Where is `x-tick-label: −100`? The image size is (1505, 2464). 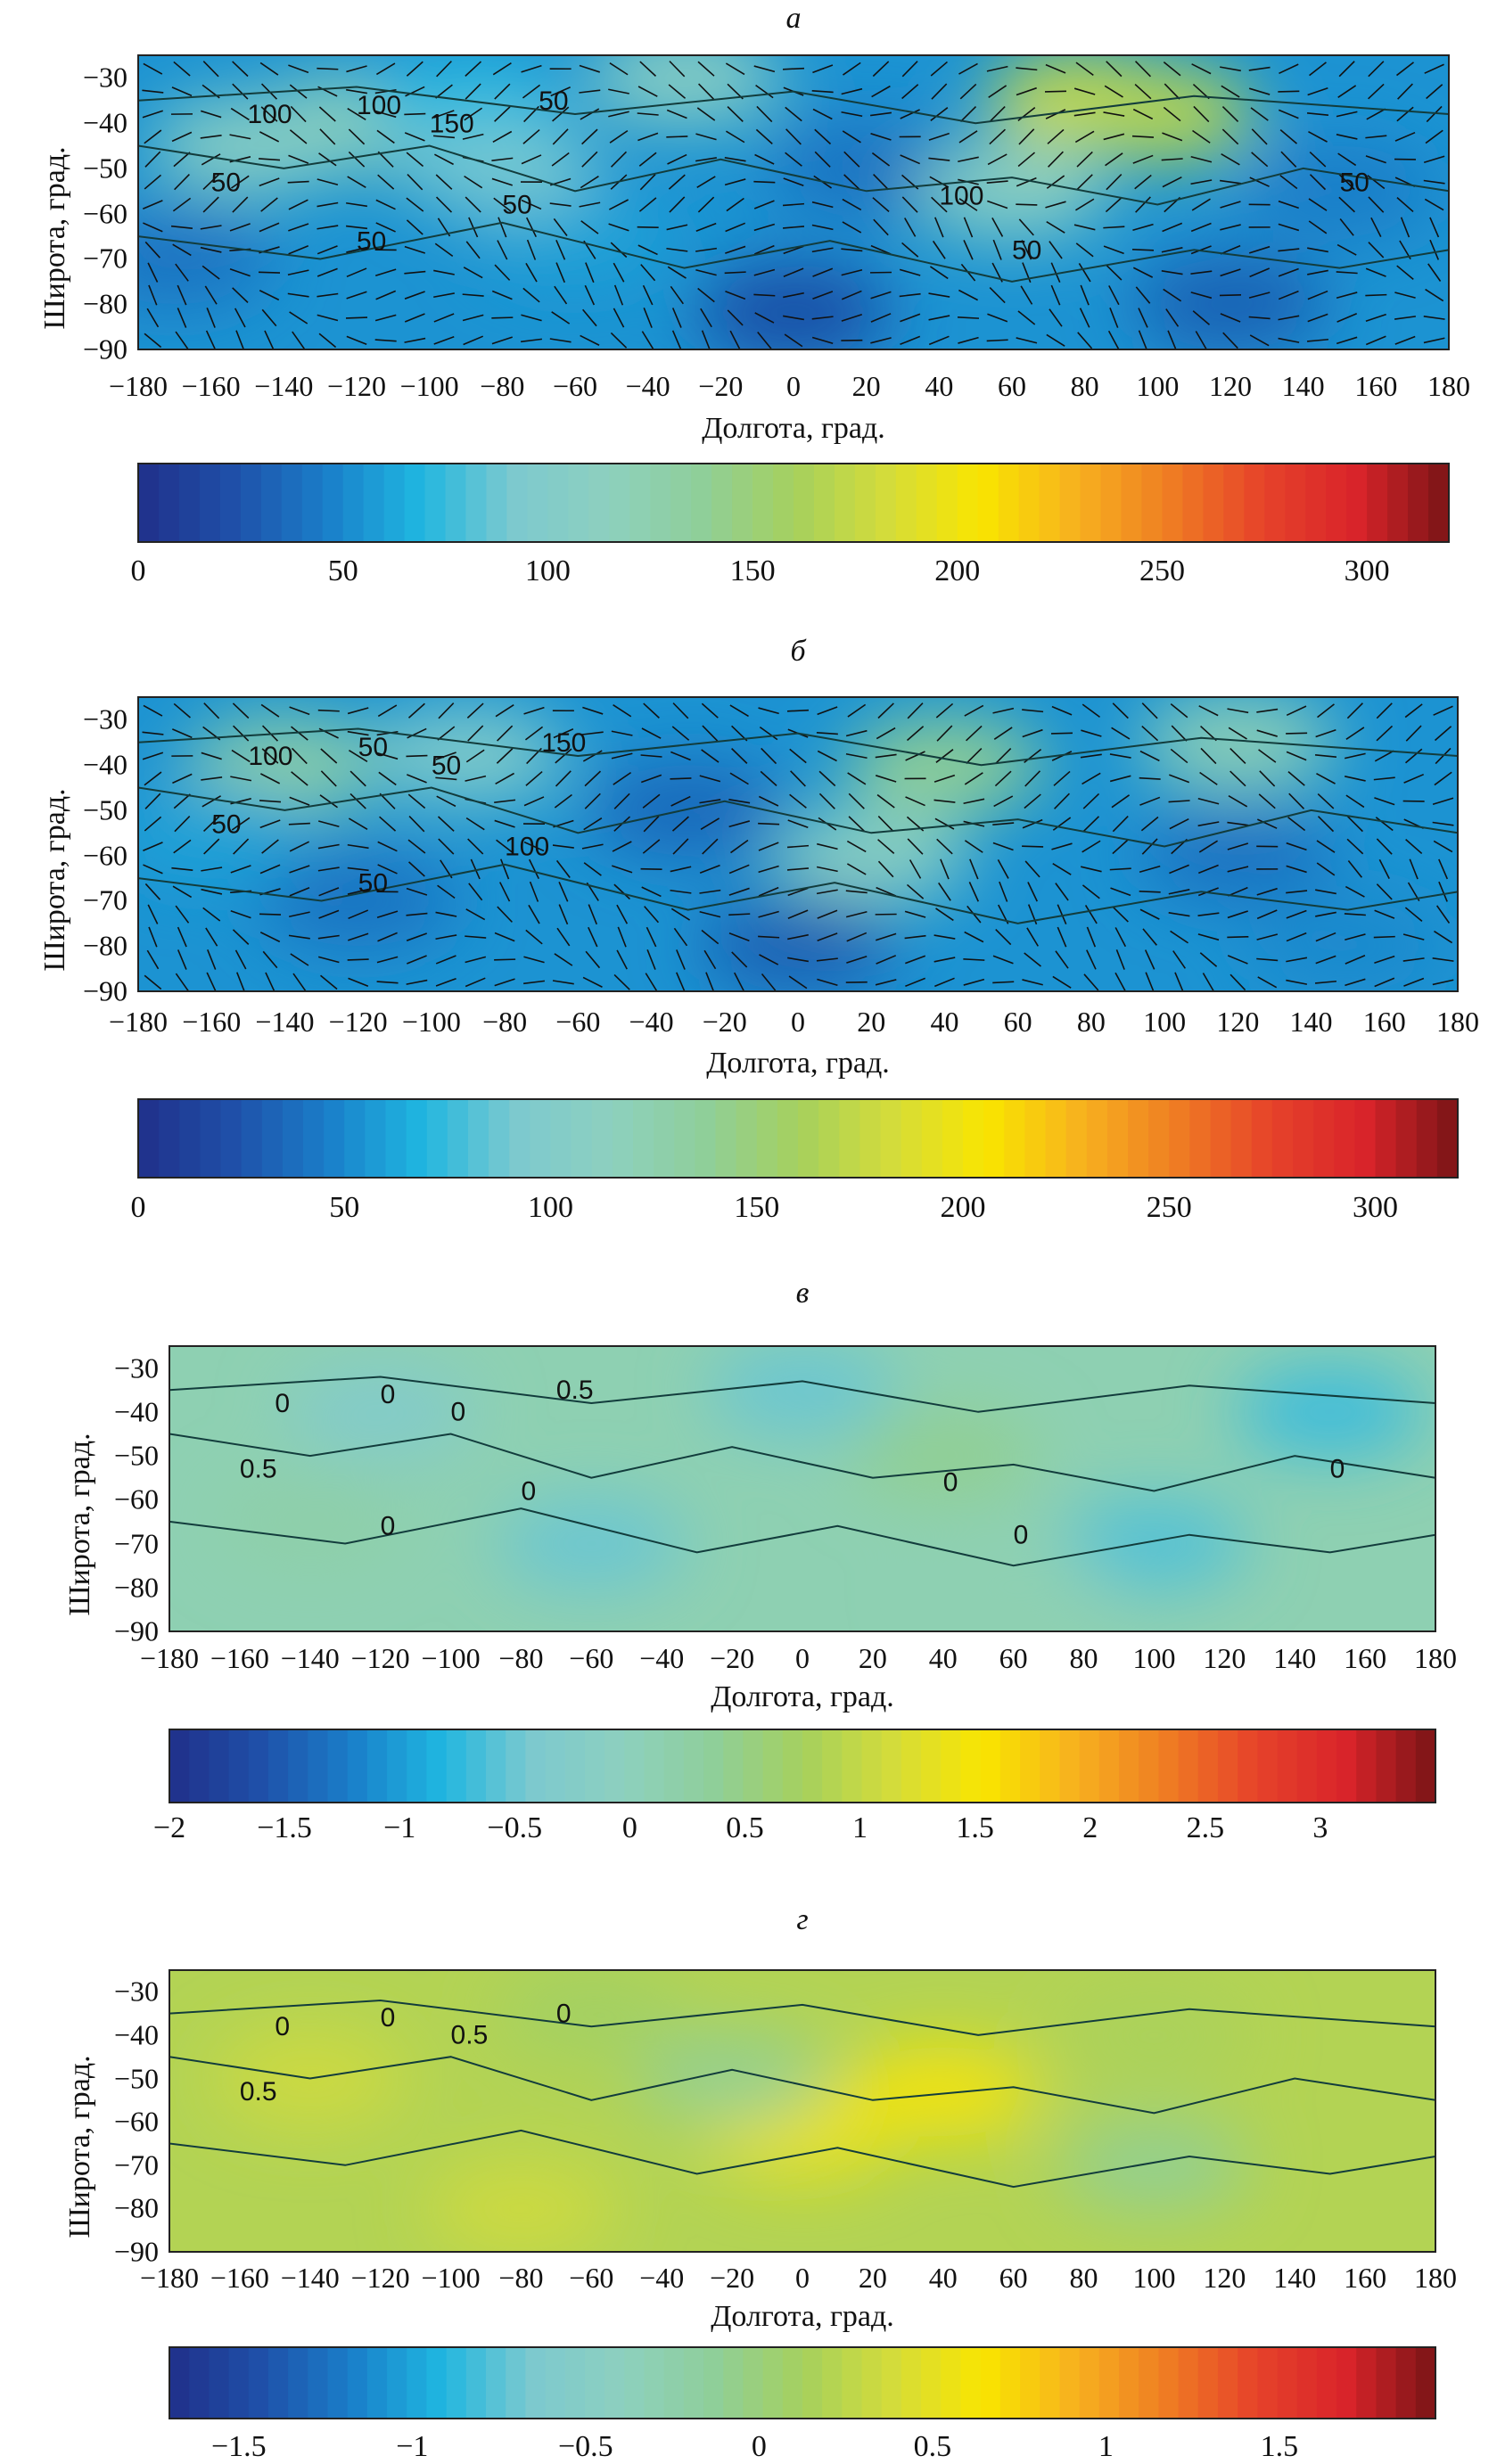
x-tick-label: −100 is located at coordinates (452, 2278).